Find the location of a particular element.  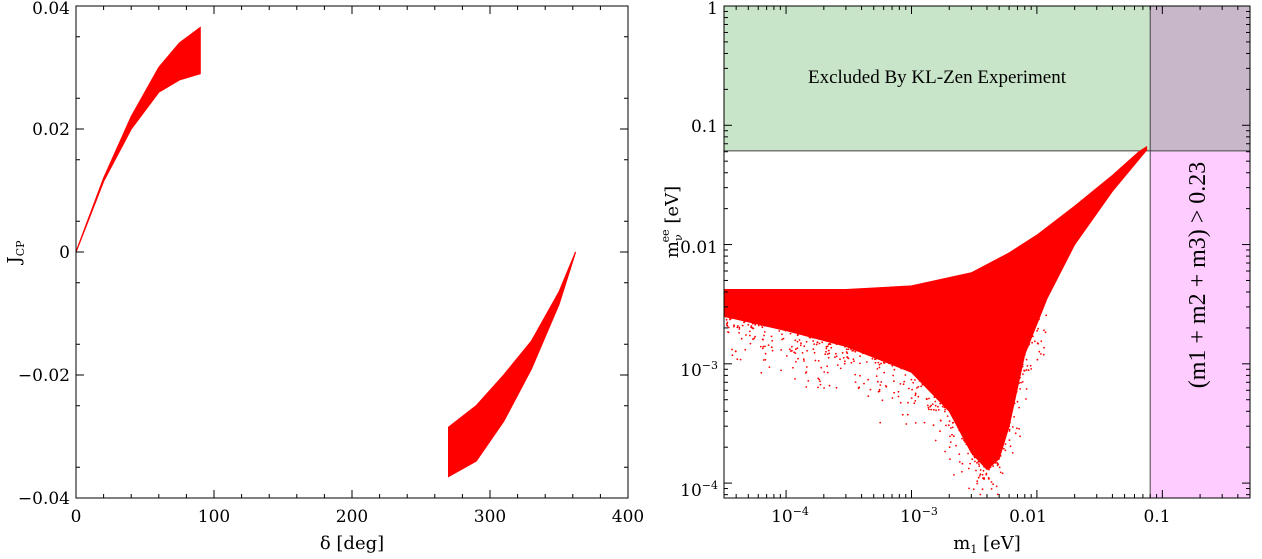

overlap-region is located at coordinates (1200, 78).